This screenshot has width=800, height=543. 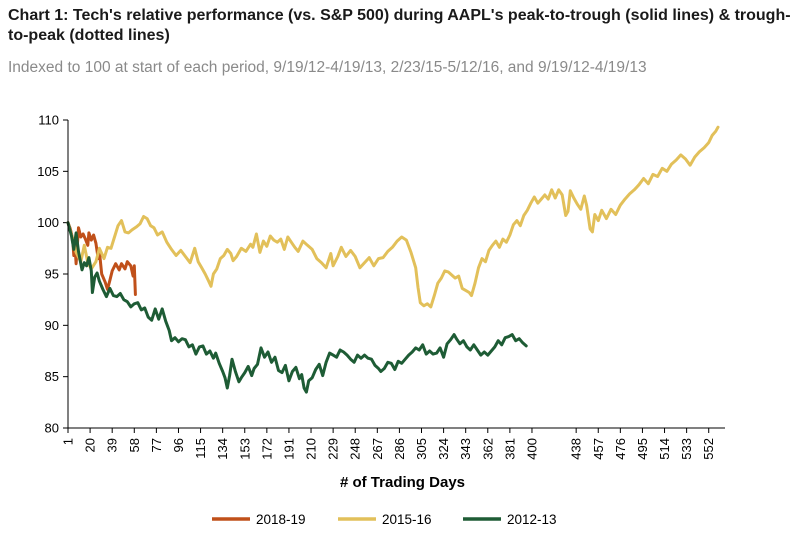 I want to click on x-tick-label: 248, so click(x=355, y=449).